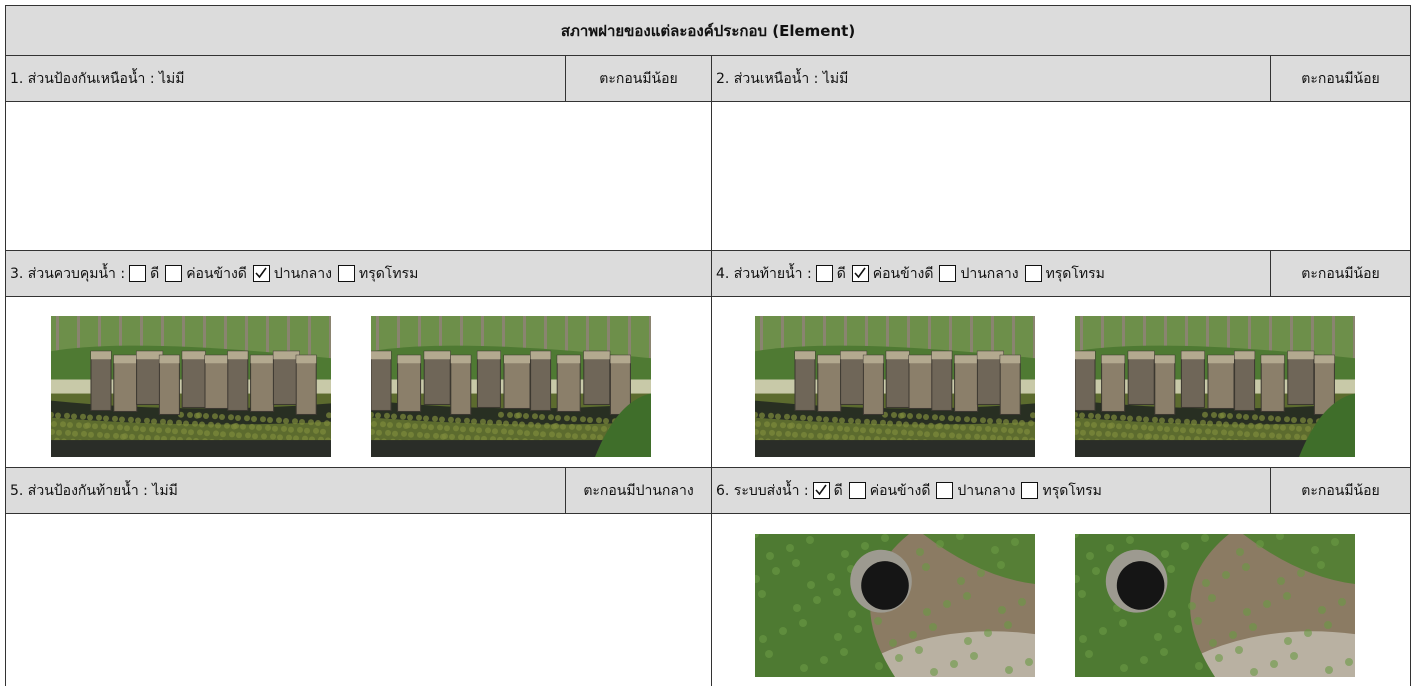  I want to click on section-label: 2. ส่วนเหนือน้ำ : ไม่มี, so click(991, 78).